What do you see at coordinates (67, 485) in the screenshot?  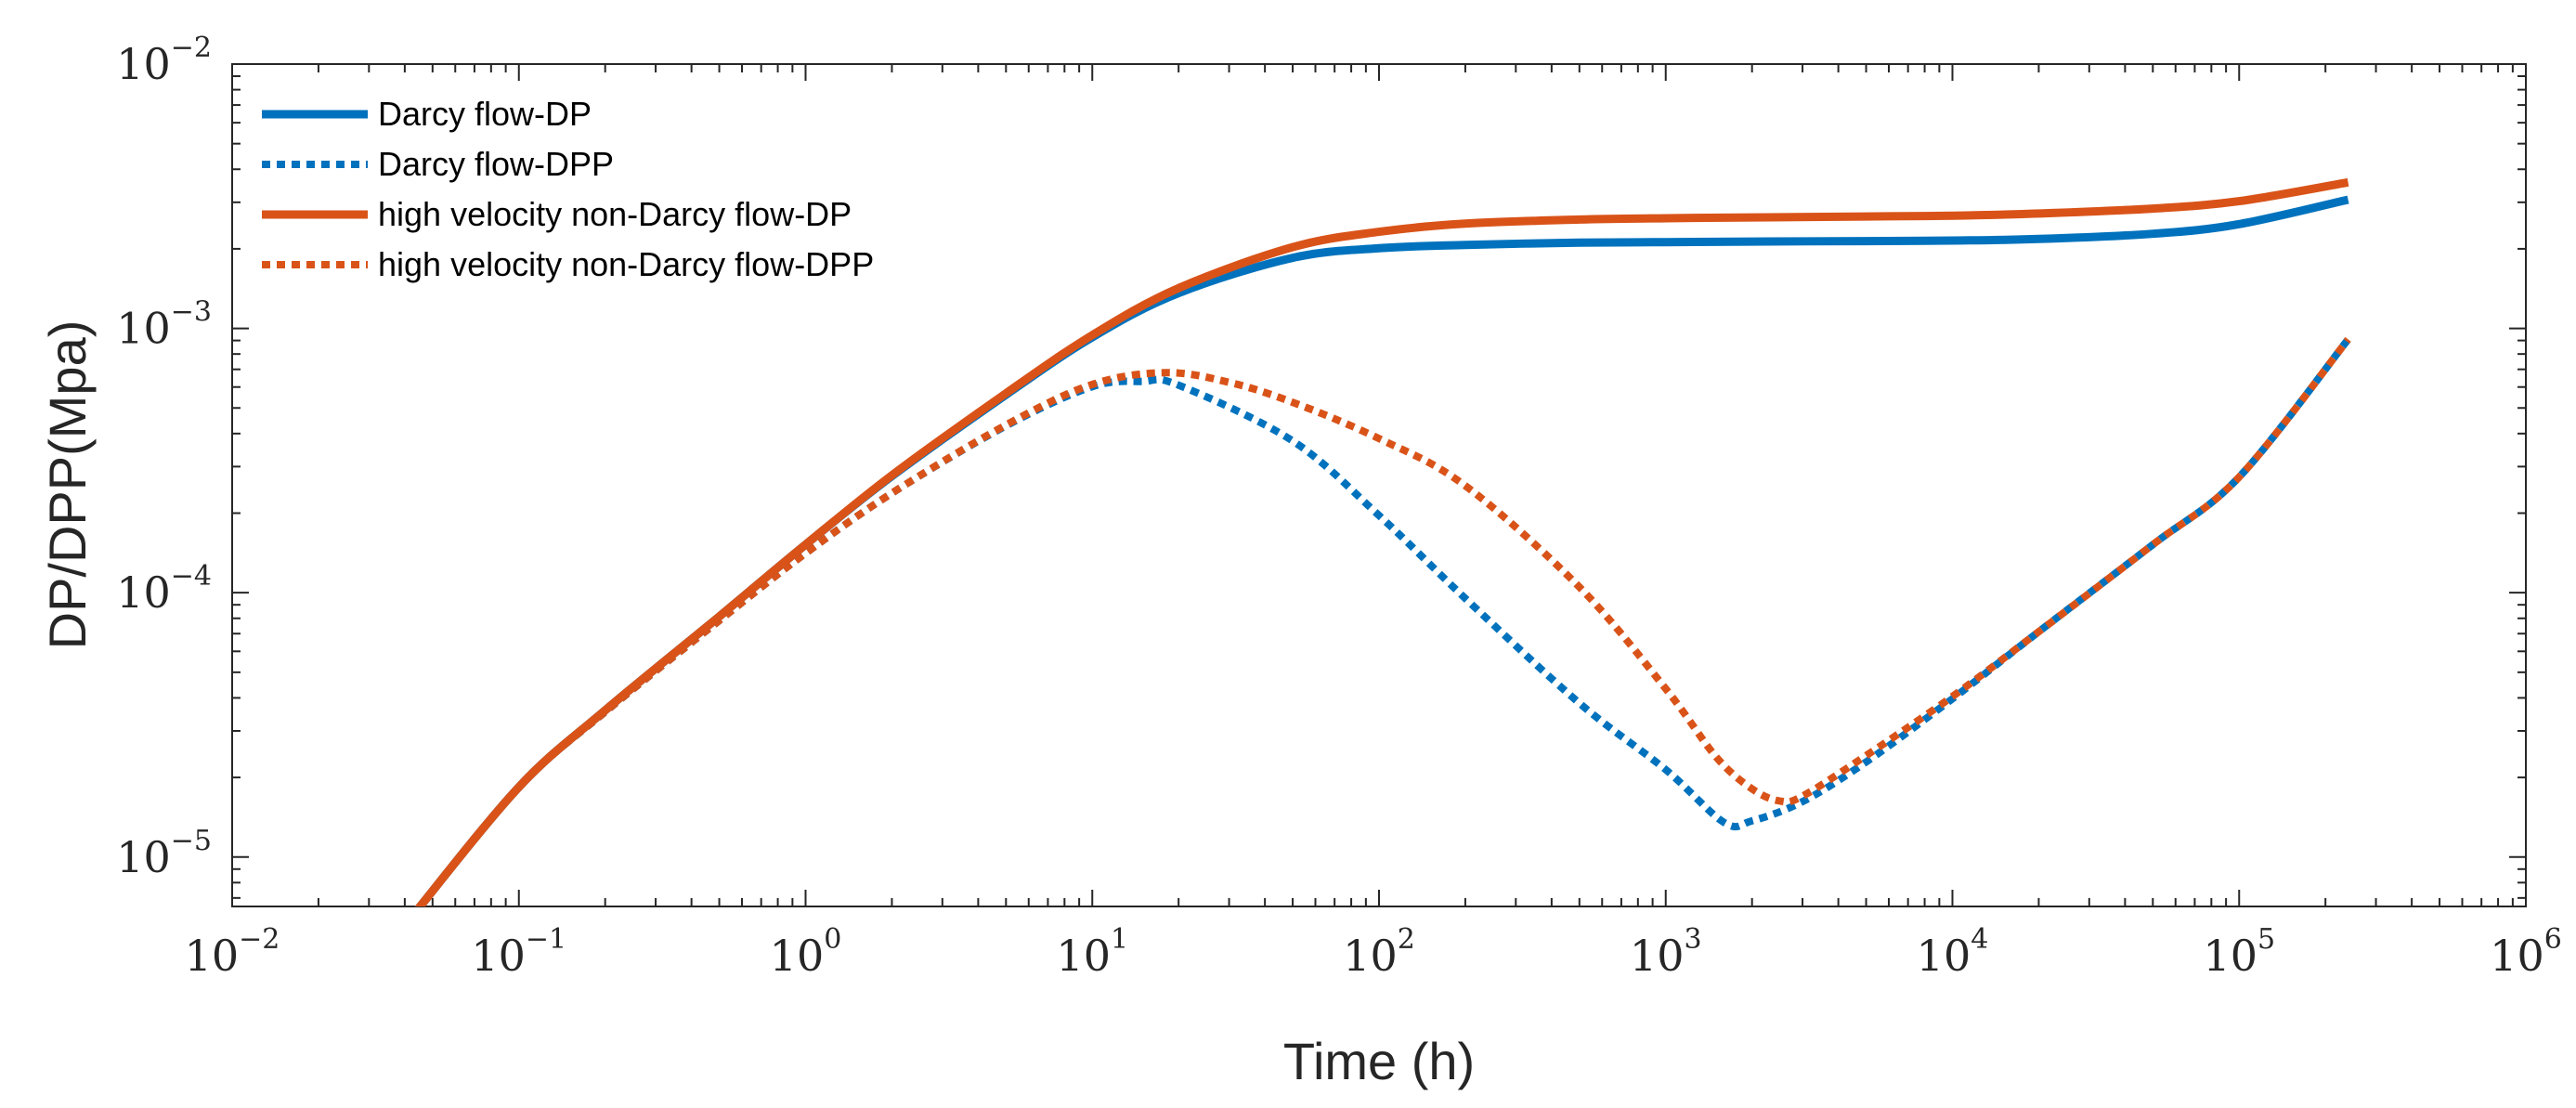 I see `y-axis-title: DP/DPP(Mpa)` at bounding box center [67, 485].